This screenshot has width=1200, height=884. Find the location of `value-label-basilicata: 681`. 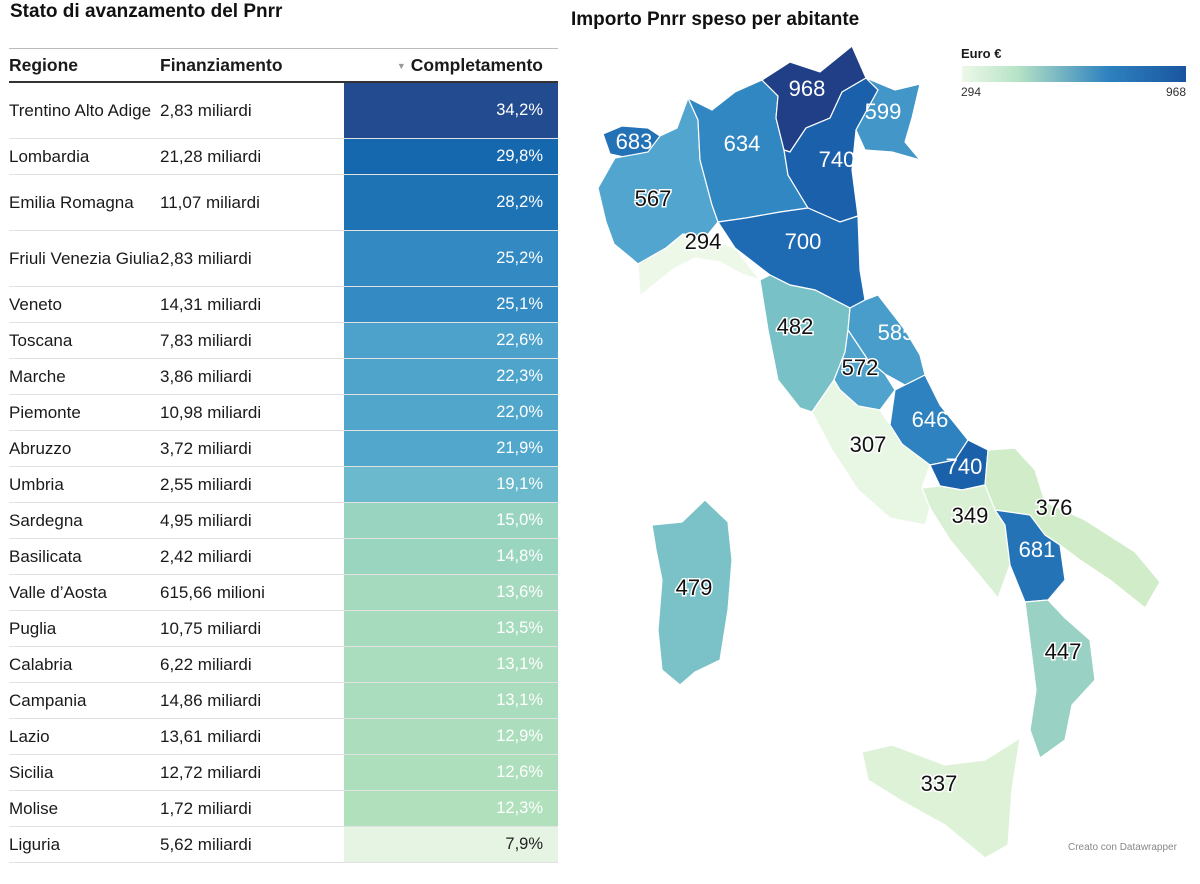

value-label-basilicata: 681 is located at coordinates (1037, 549).